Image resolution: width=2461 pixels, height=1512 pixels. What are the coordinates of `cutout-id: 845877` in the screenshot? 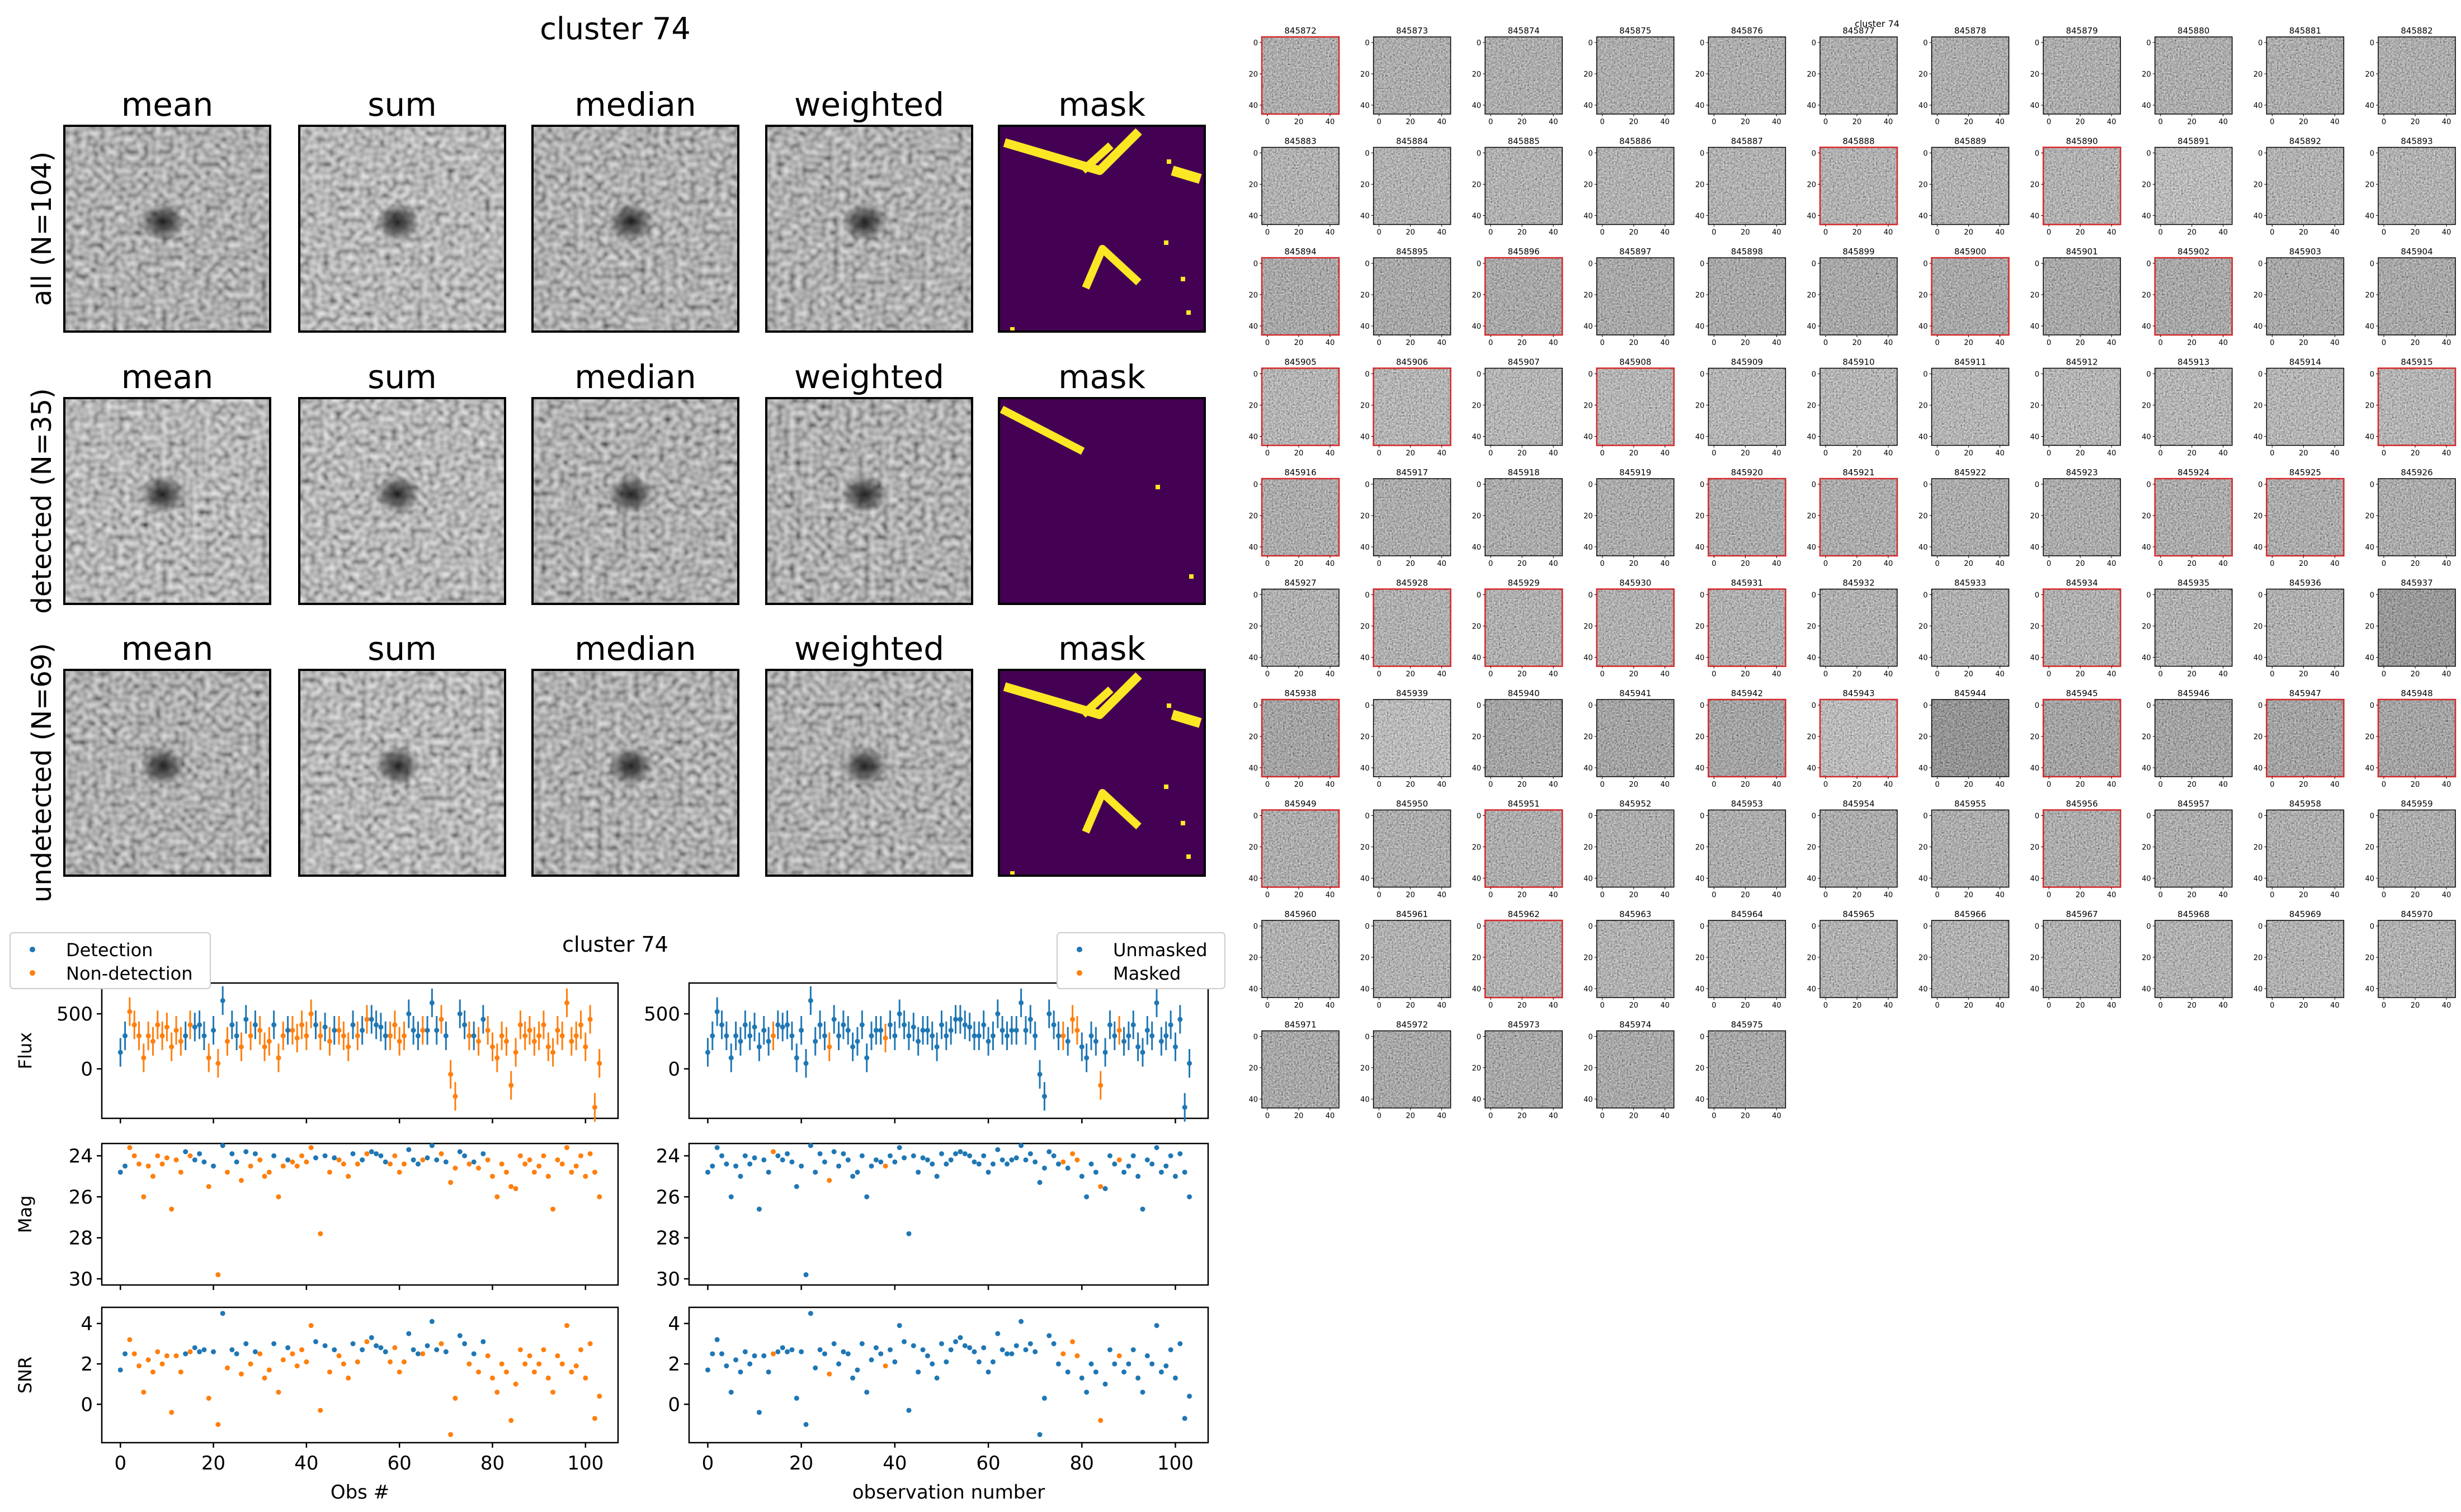 It's located at (1858, 31).